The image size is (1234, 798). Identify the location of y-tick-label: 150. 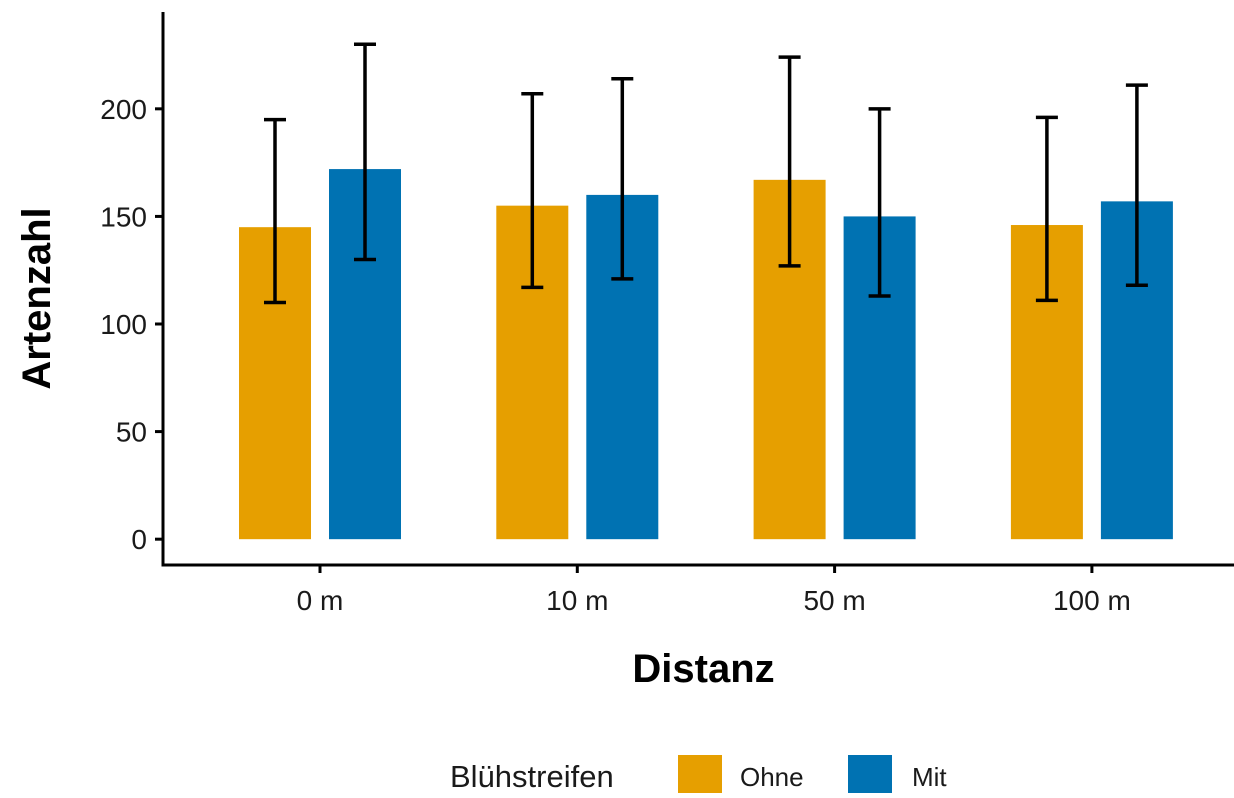
(123, 216).